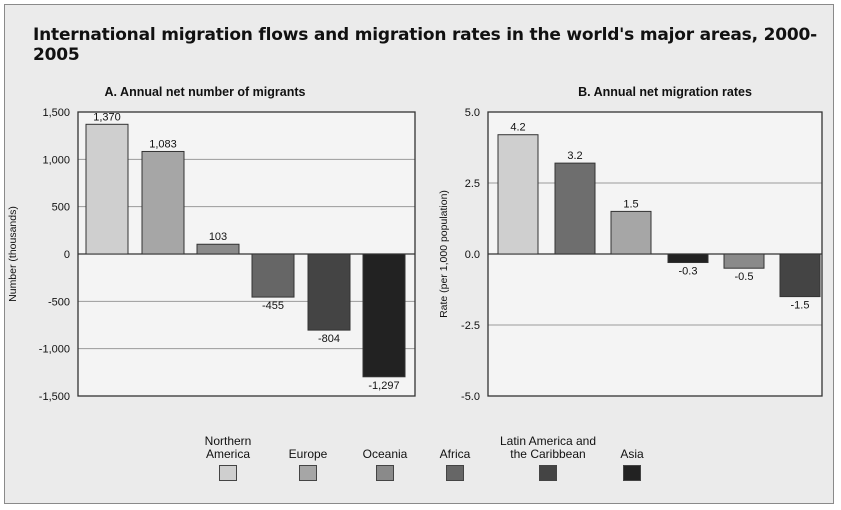 Image resolution: width=841 pixels, height=510 pixels. I want to click on legend-item: Africa, so click(455, 457).